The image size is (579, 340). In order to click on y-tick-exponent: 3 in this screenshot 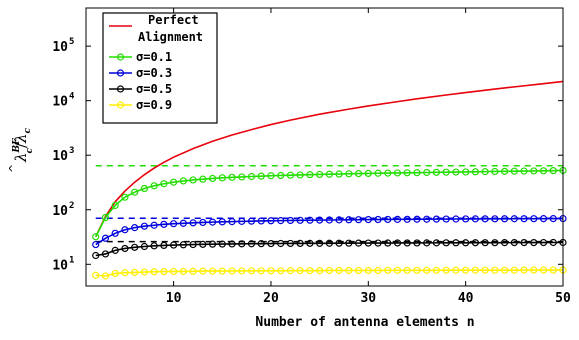, I will do `click(71, 151)`.